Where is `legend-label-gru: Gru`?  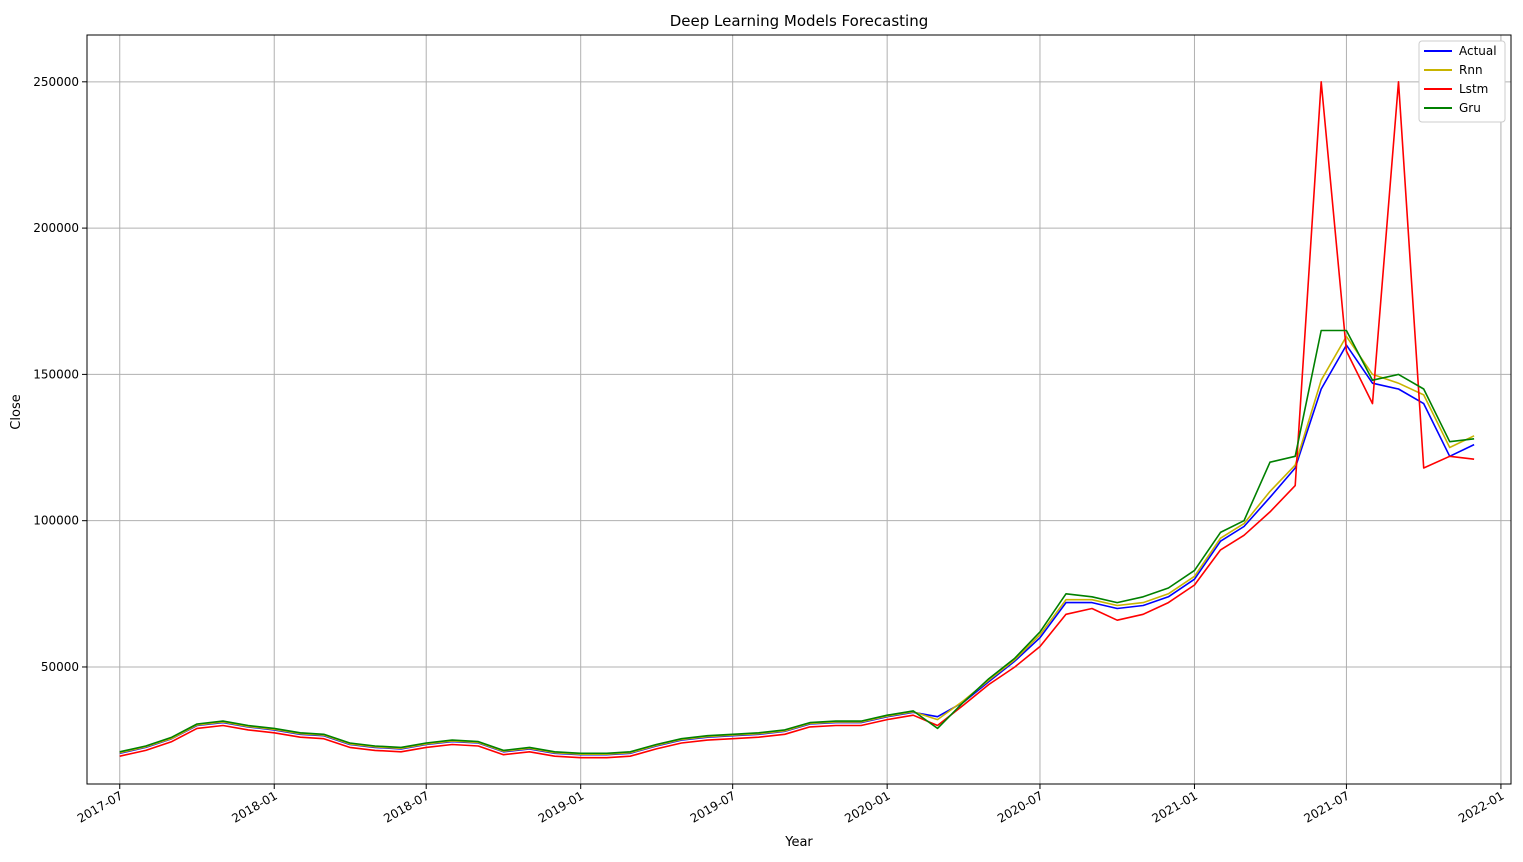 legend-label-gru: Gru is located at coordinates (1470, 108).